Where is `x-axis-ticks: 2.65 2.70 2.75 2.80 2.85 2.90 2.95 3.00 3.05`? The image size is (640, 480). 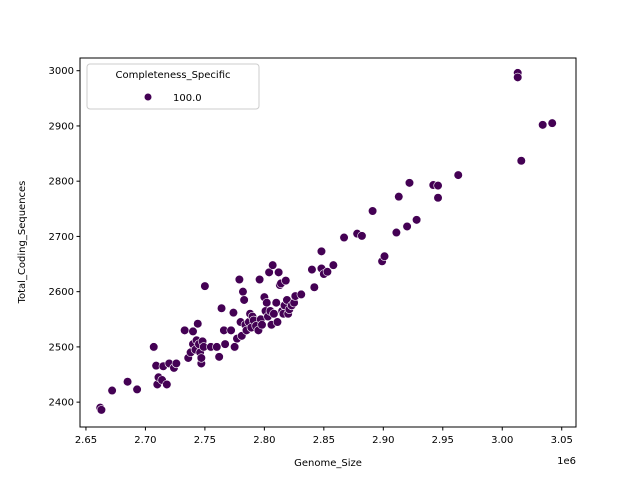 x-axis-ticks: 2.65 2.70 2.75 2.80 2.85 2.90 2.95 3.00 3.05 is located at coordinates (324, 436).